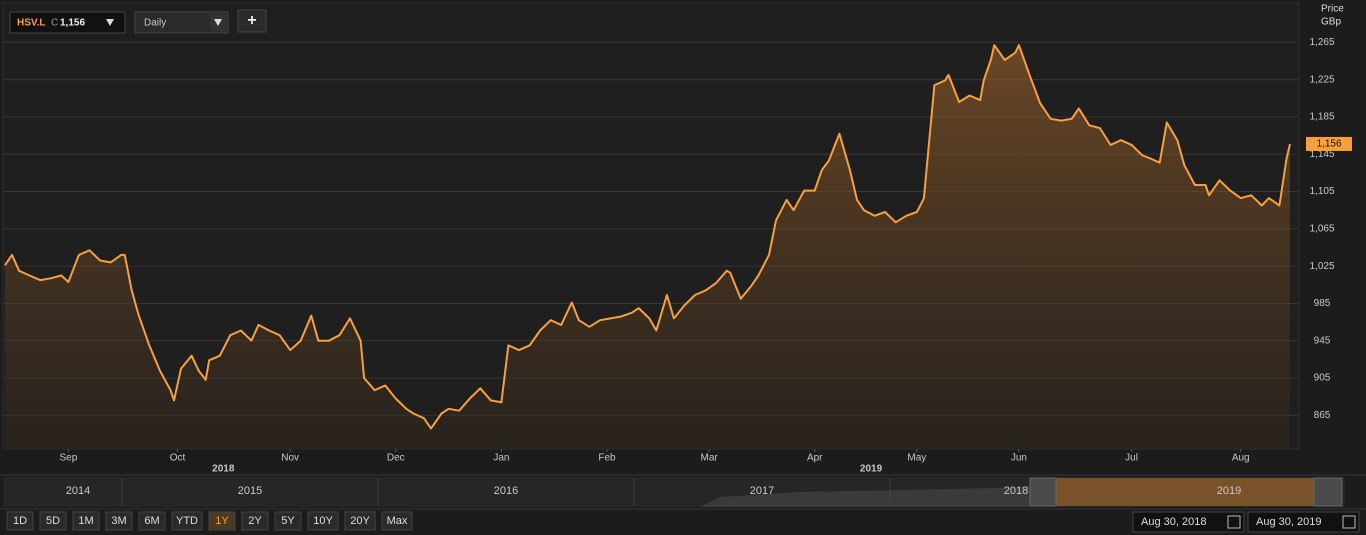 This screenshot has height=535, width=1366. I want to click on y-tick-label: 905, so click(1322, 378).